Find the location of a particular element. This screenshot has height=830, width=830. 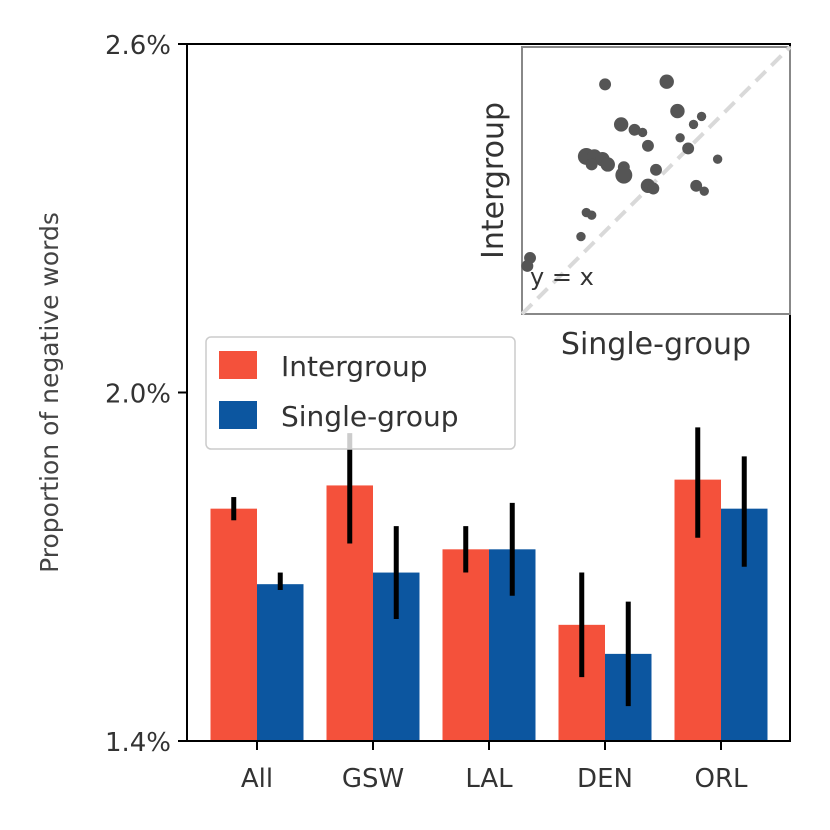

y-axis-label: Proportion of negative words is located at coordinates (49, 392).